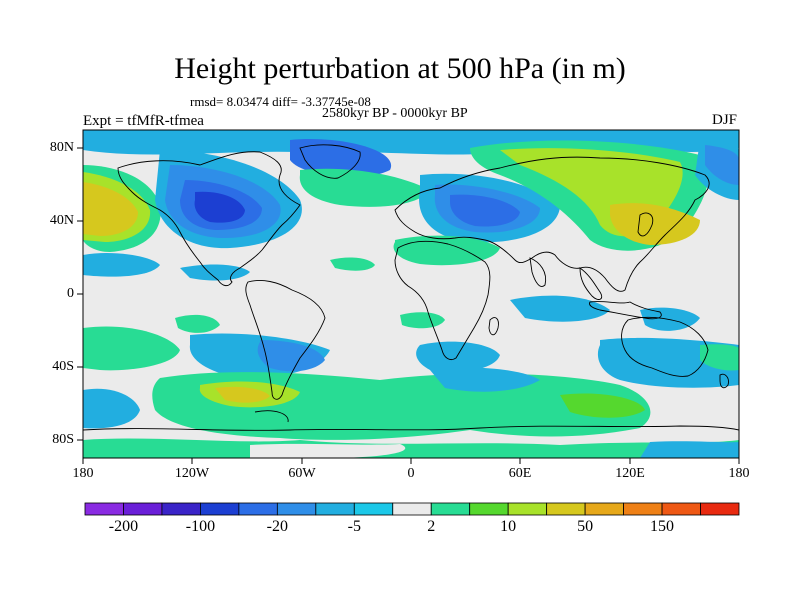 This screenshot has height=600, width=800. Describe the element at coordinates (630, 473) in the screenshot. I see `lon-label: 120E` at that location.